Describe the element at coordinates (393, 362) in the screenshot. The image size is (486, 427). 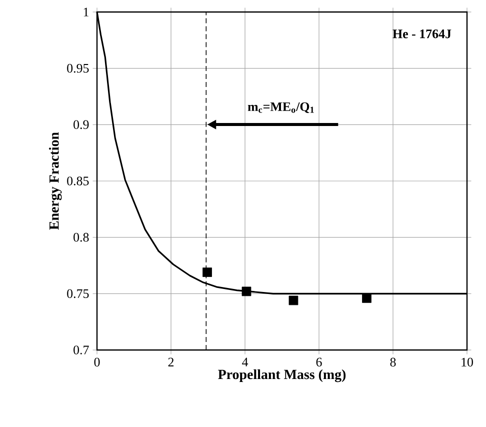
I see `x-tick-label: 8` at that location.